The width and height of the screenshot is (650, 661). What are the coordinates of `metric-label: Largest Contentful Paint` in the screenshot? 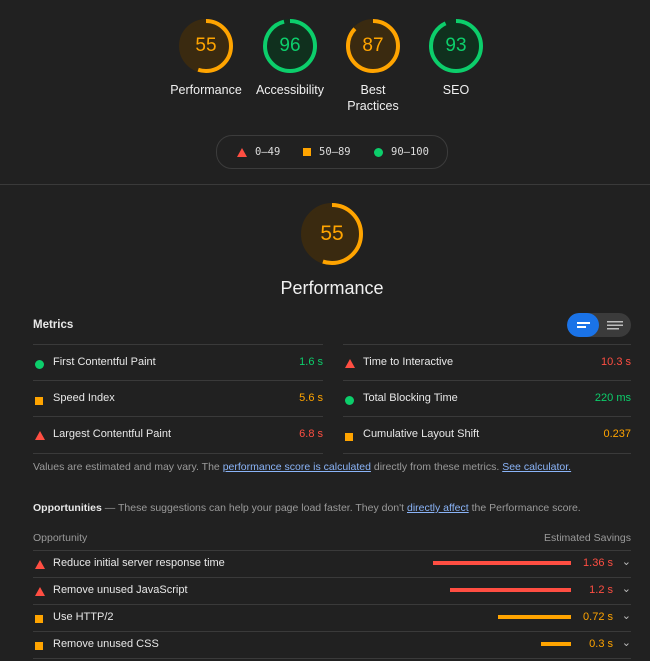 It's located at (112, 434).